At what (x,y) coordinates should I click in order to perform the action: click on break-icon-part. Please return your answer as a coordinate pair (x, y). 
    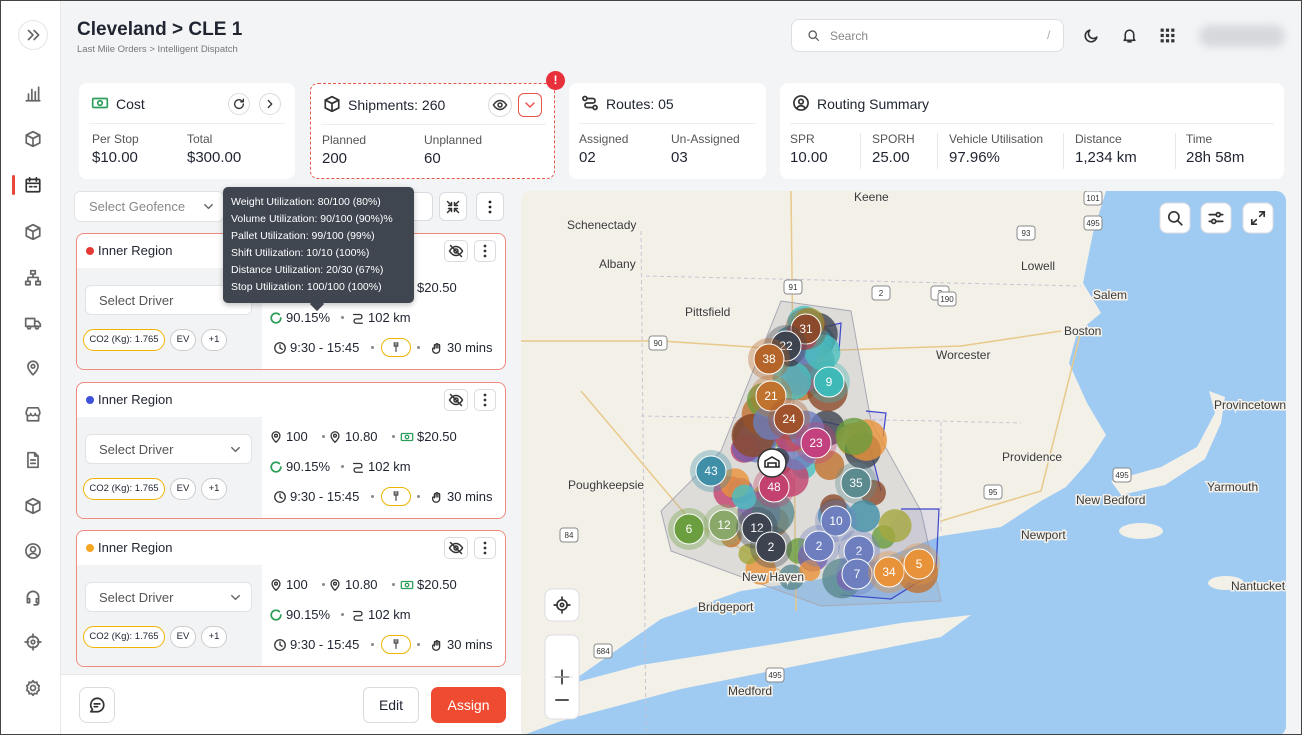
    Looking at the image, I should click on (396, 496).